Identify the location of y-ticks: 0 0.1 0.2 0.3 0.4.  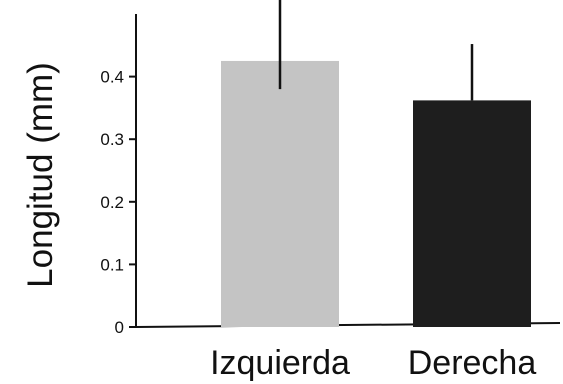
(118, 202).